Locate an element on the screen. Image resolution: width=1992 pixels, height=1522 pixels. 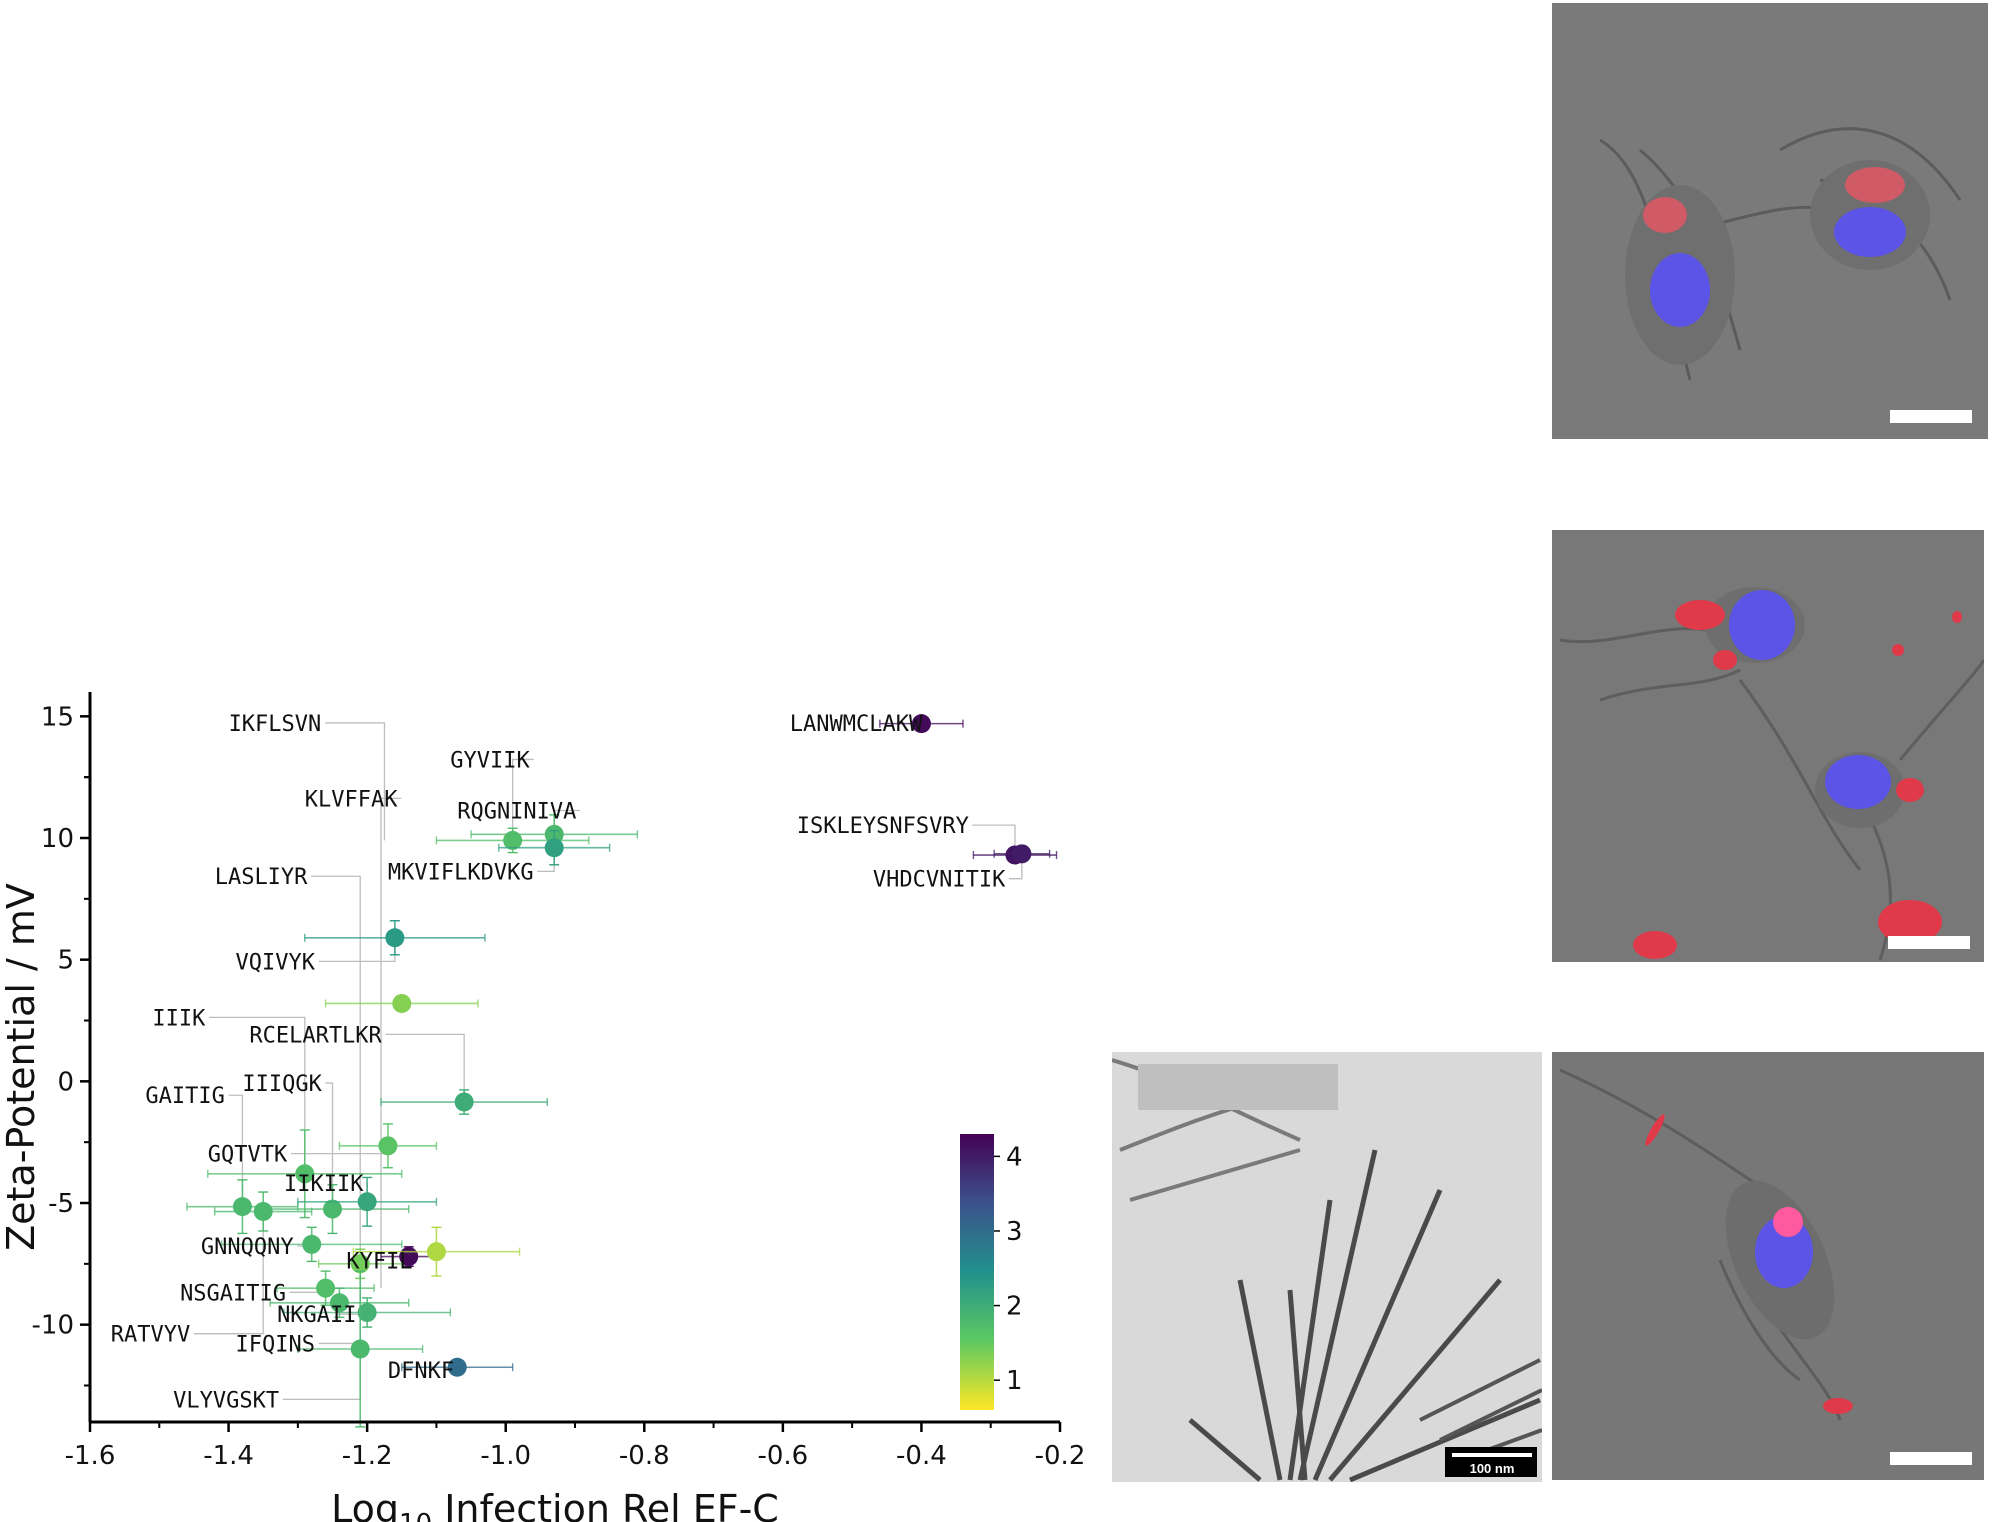
y-tick-label: 0 is located at coordinates (65, 1082).